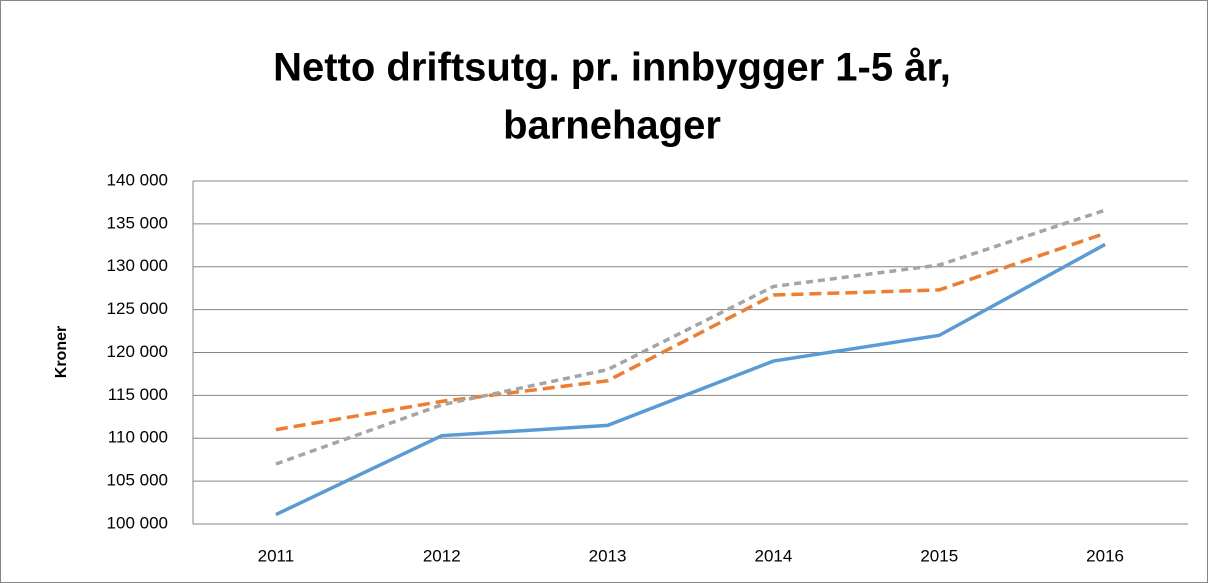  I want to click on x-tick-label: 2016, so click(1105, 555).